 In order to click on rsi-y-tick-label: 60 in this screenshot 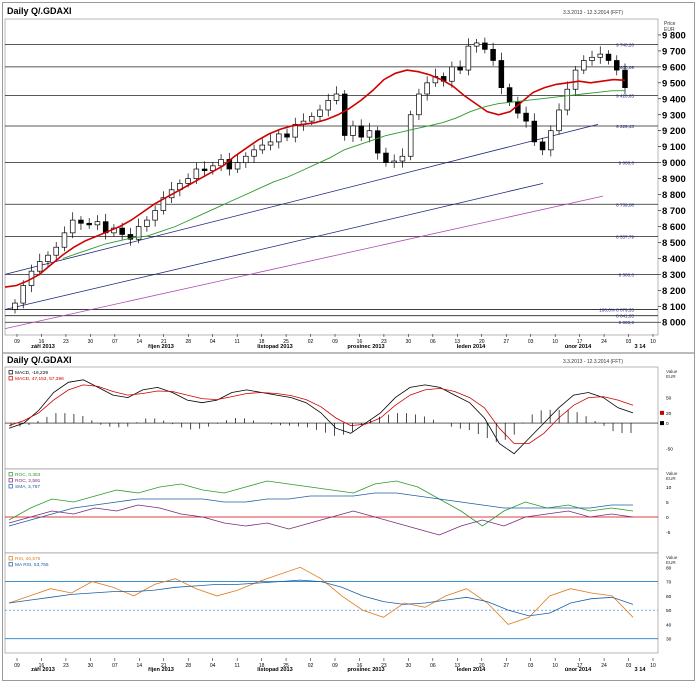, I will do `click(669, 597)`.